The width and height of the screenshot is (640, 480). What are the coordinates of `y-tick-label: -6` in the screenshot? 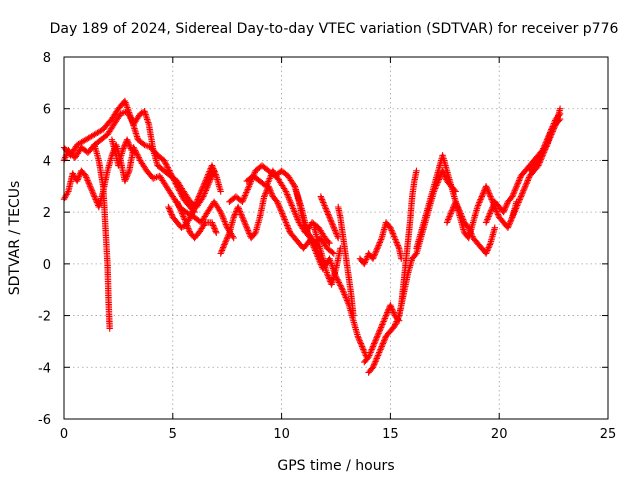 It's located at (44, 420).